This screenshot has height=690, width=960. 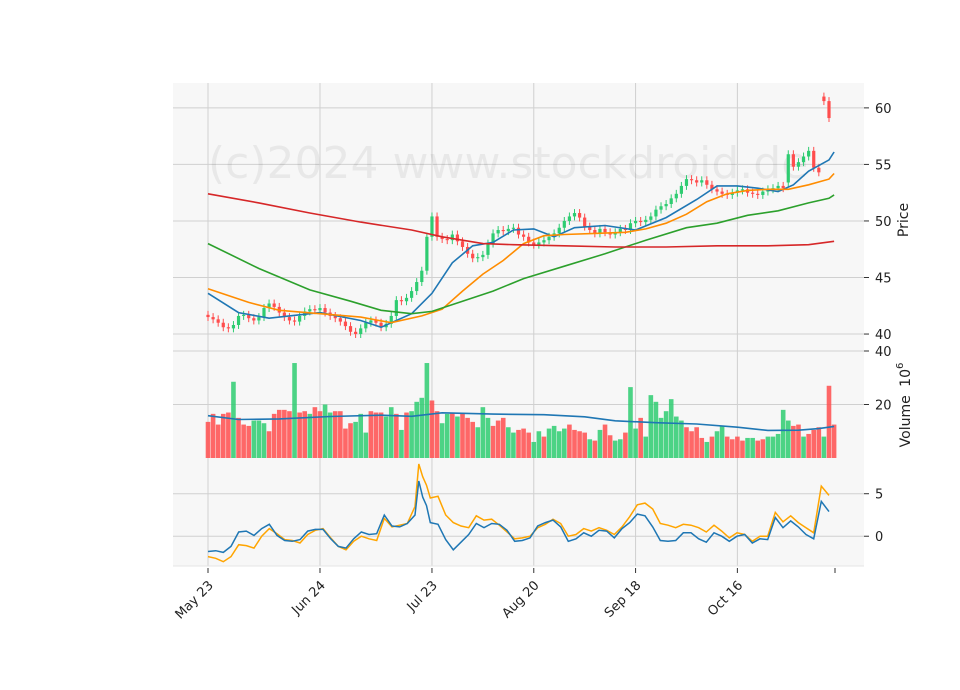 What do you see at coordinates (906, 421) in the screenshot?
I see `volume-axis-label: Volume` at bounding box center [906, 421].